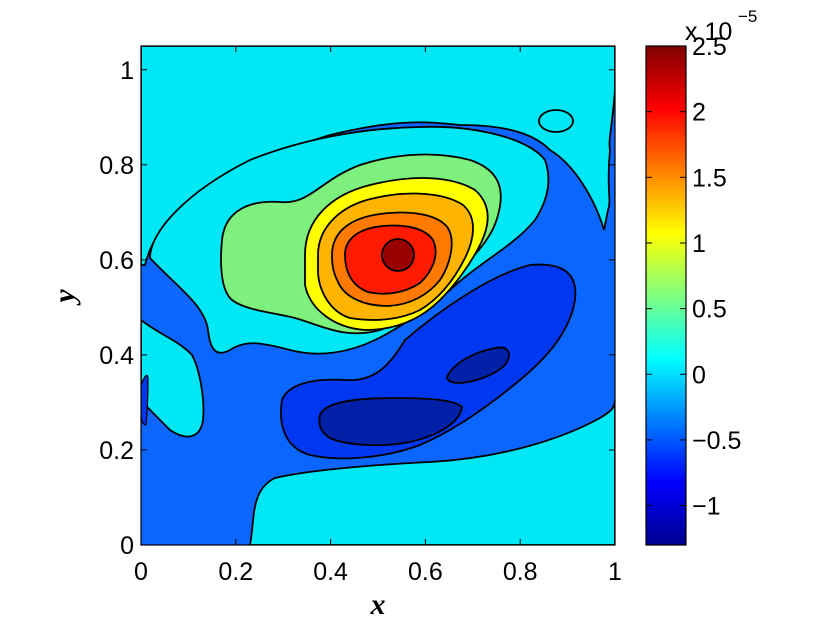 This screenshot has width=830, height=623. I want to click on contour-deep-blue-lower, so click(390, 422).